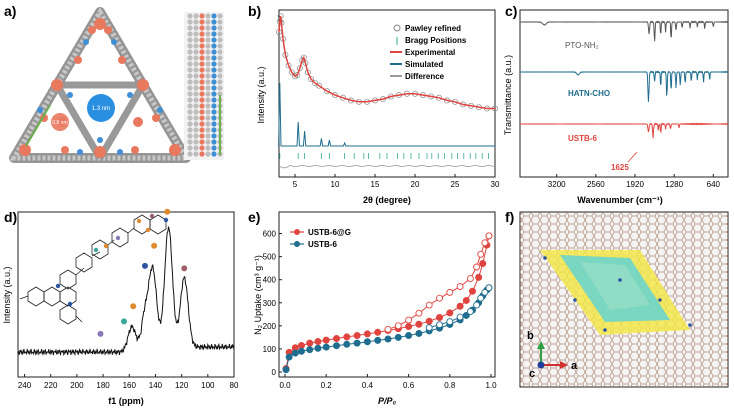 Image resolution: width=734 pixels, height=412 pixels. Describe the element at coordinates (142, 272) in the screenshot. I see `peak-markers` at that location.